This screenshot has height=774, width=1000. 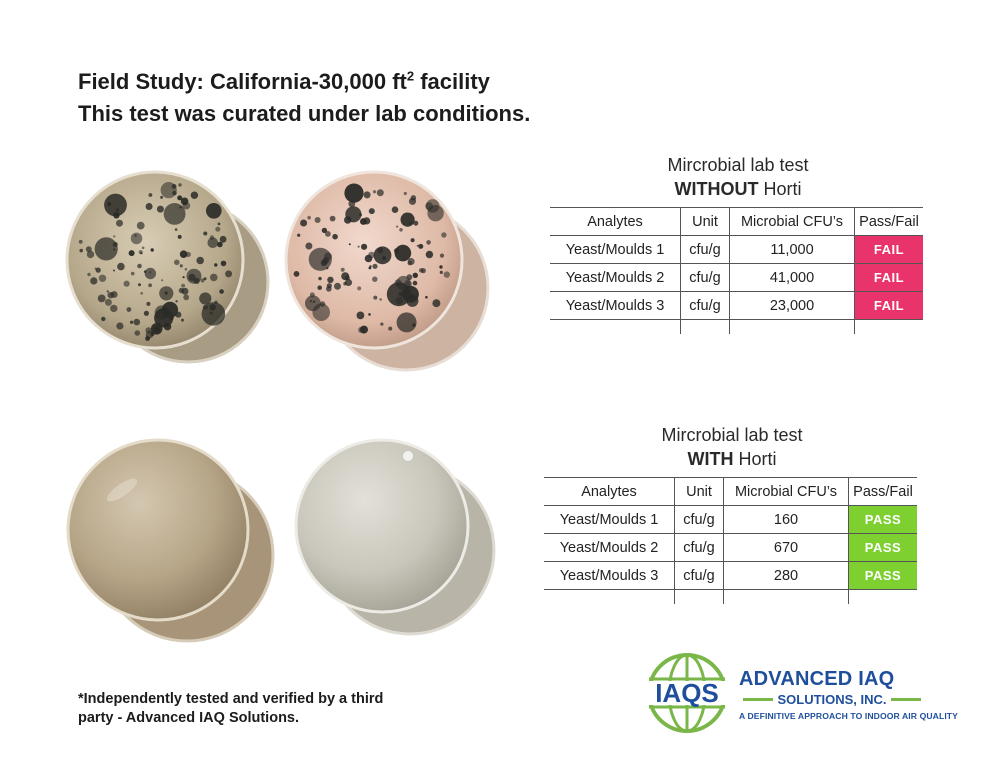 I want to click on table-row: Yeast/Moulds 2 cfu/g 670 PASS, so click(x=730, y=547).